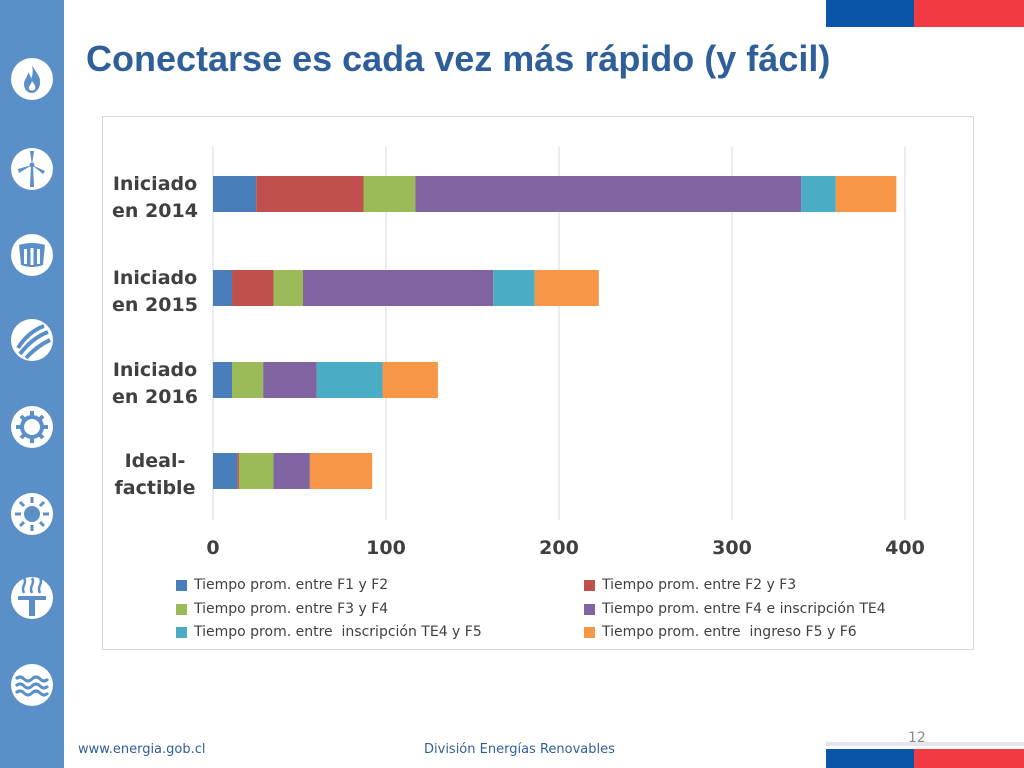 The image size is (1024, 768). I want to click on left-sidebar, so click(32, 384).